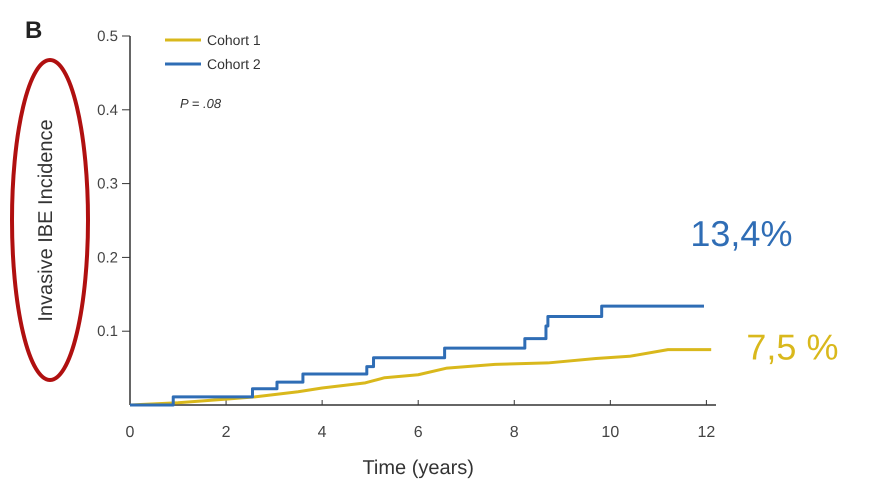 The width and height of the screenshot is (881, 488). Describe the element at coordinates (418, 432) in the screenshot. I see `x-tick-label: 6` at that location.